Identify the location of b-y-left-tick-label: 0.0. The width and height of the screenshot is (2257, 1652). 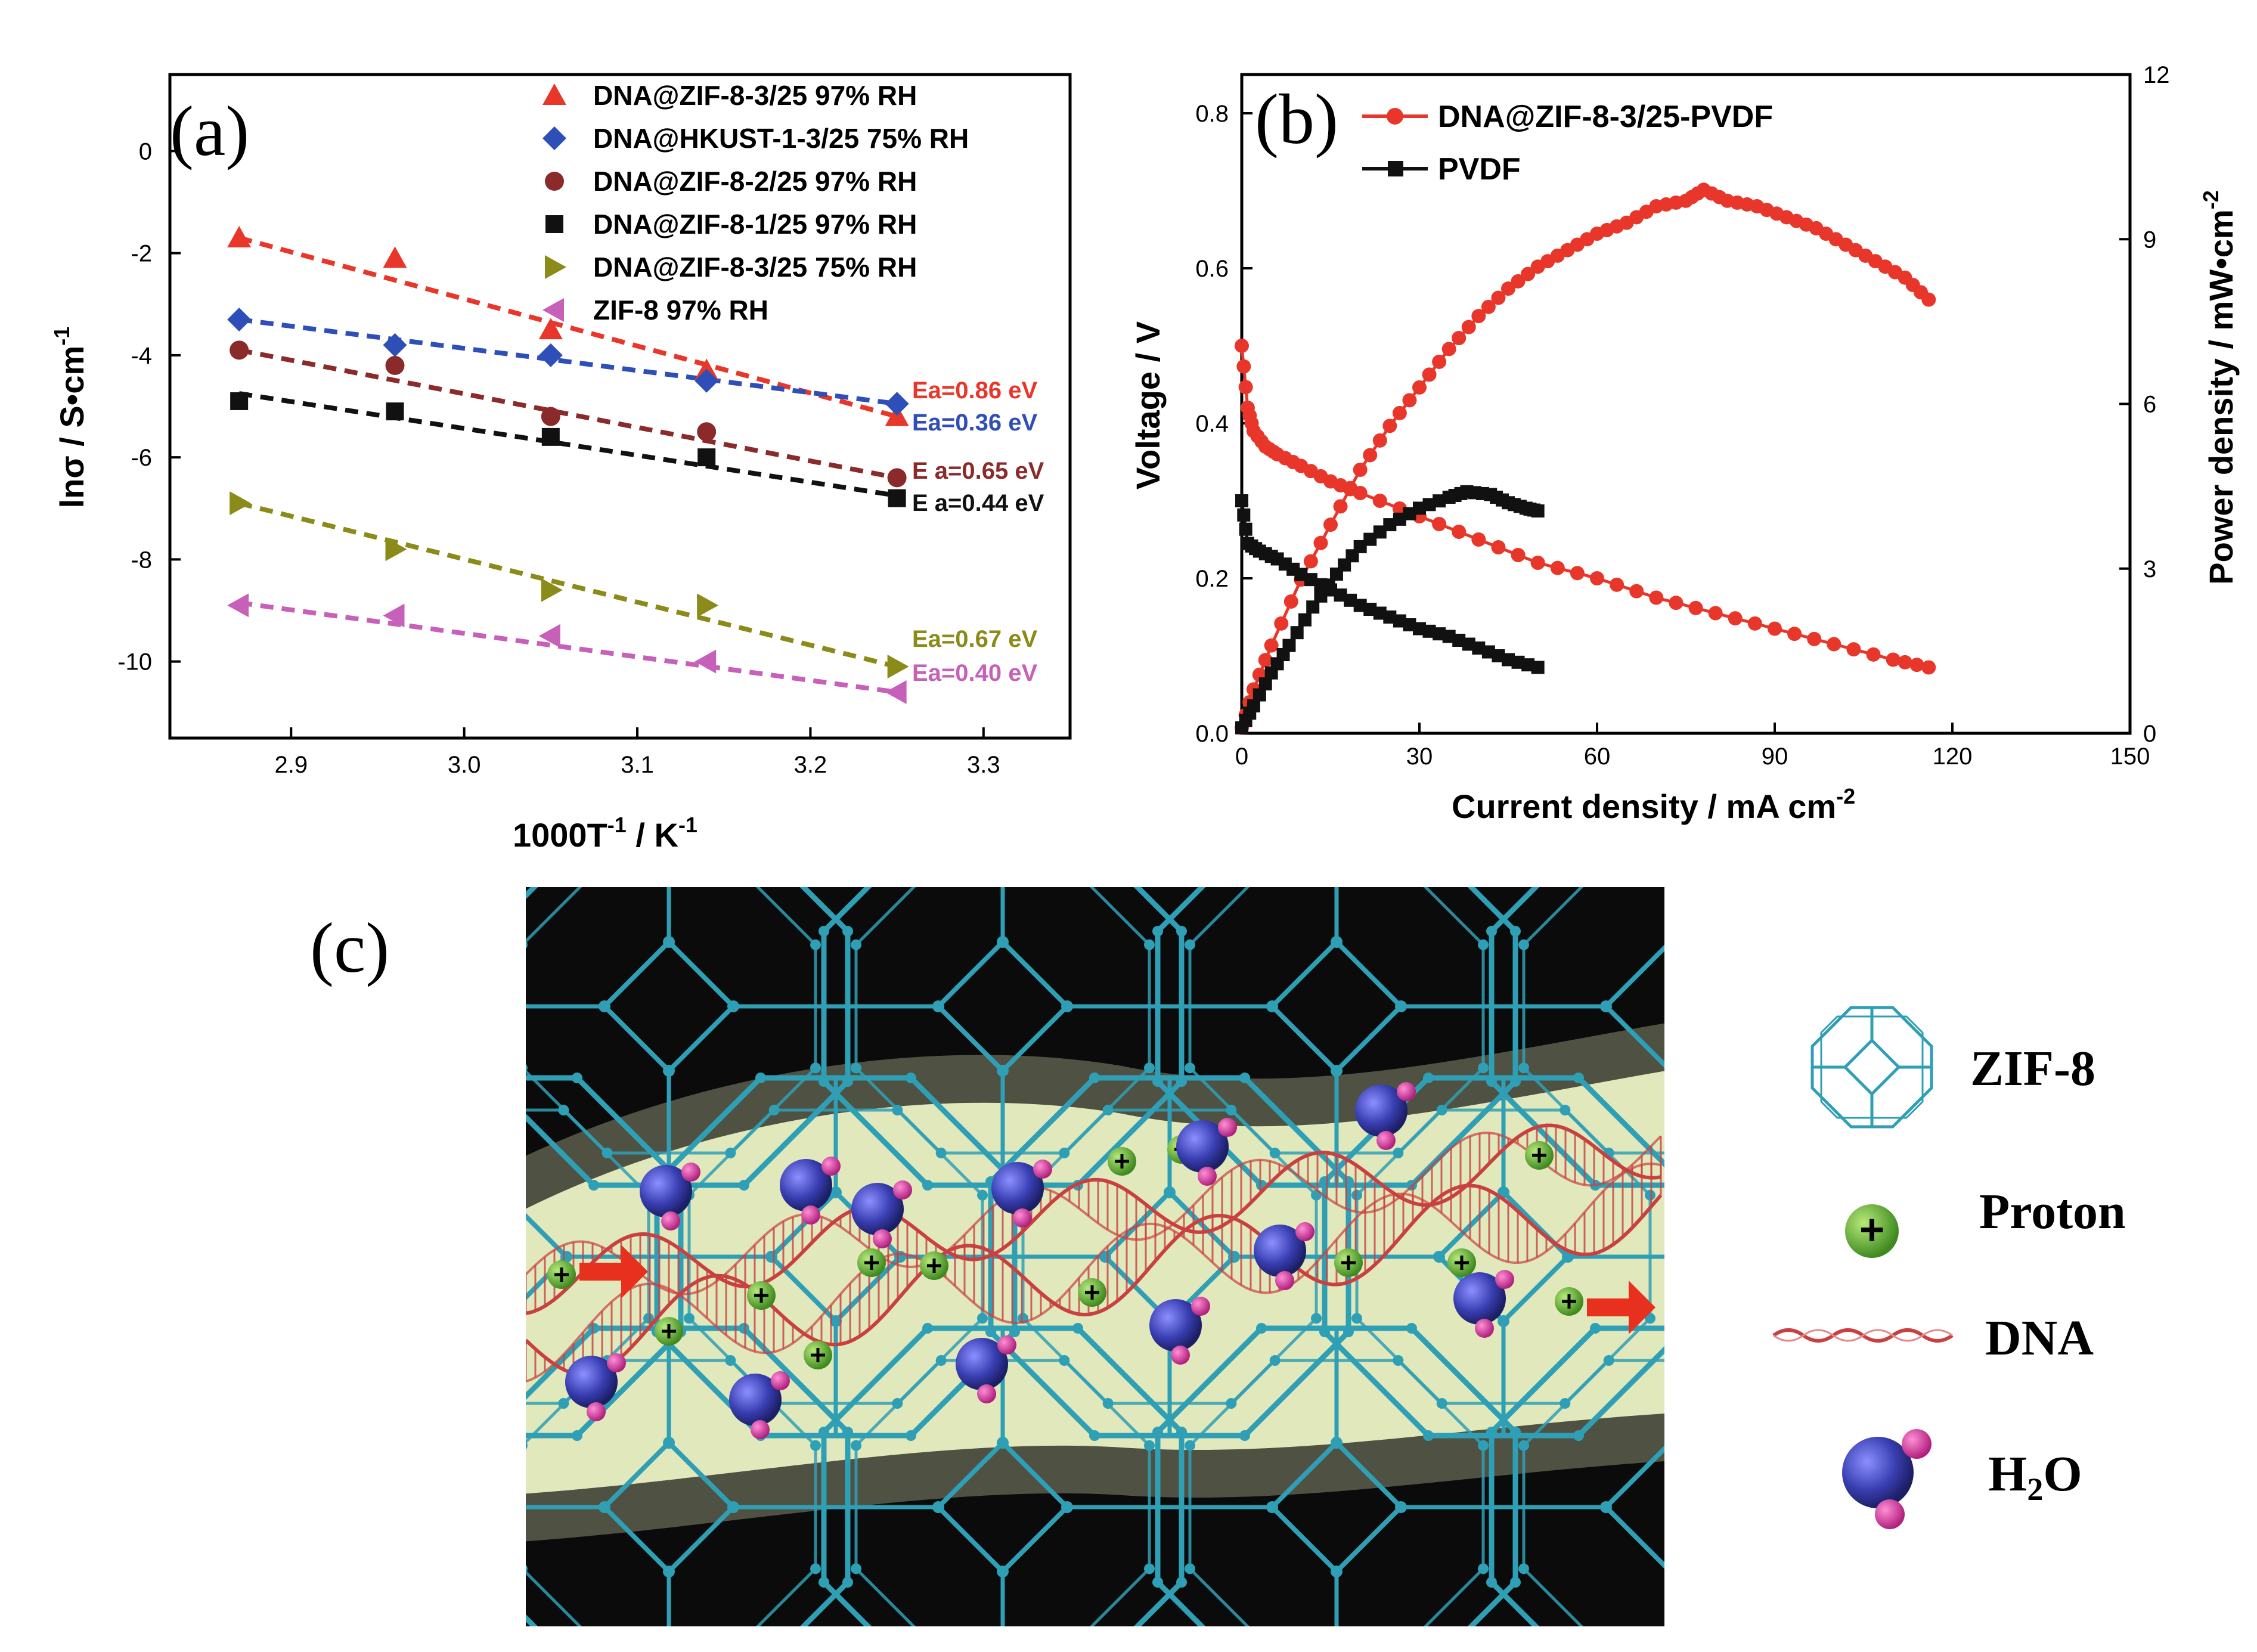
(1212, 734).